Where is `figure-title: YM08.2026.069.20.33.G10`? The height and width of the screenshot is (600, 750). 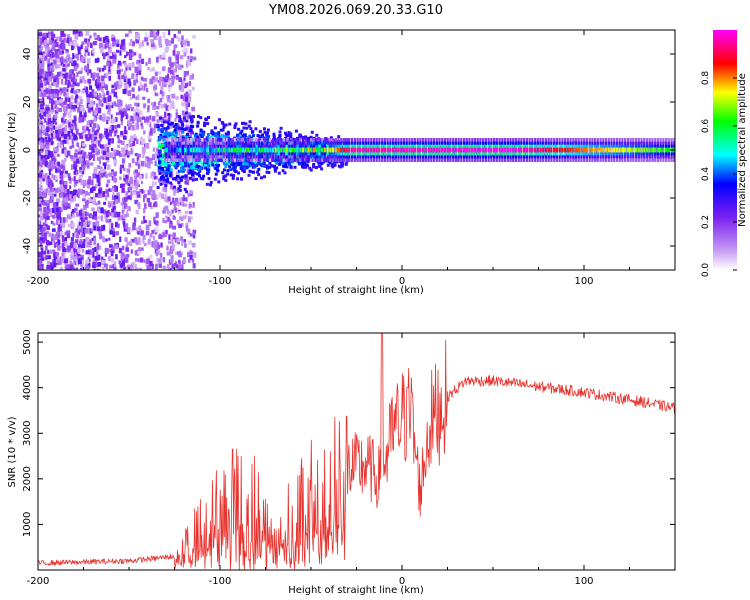 figure-title: YM08.2026.069.20.33.G10 is located at coordinates (355, 10).